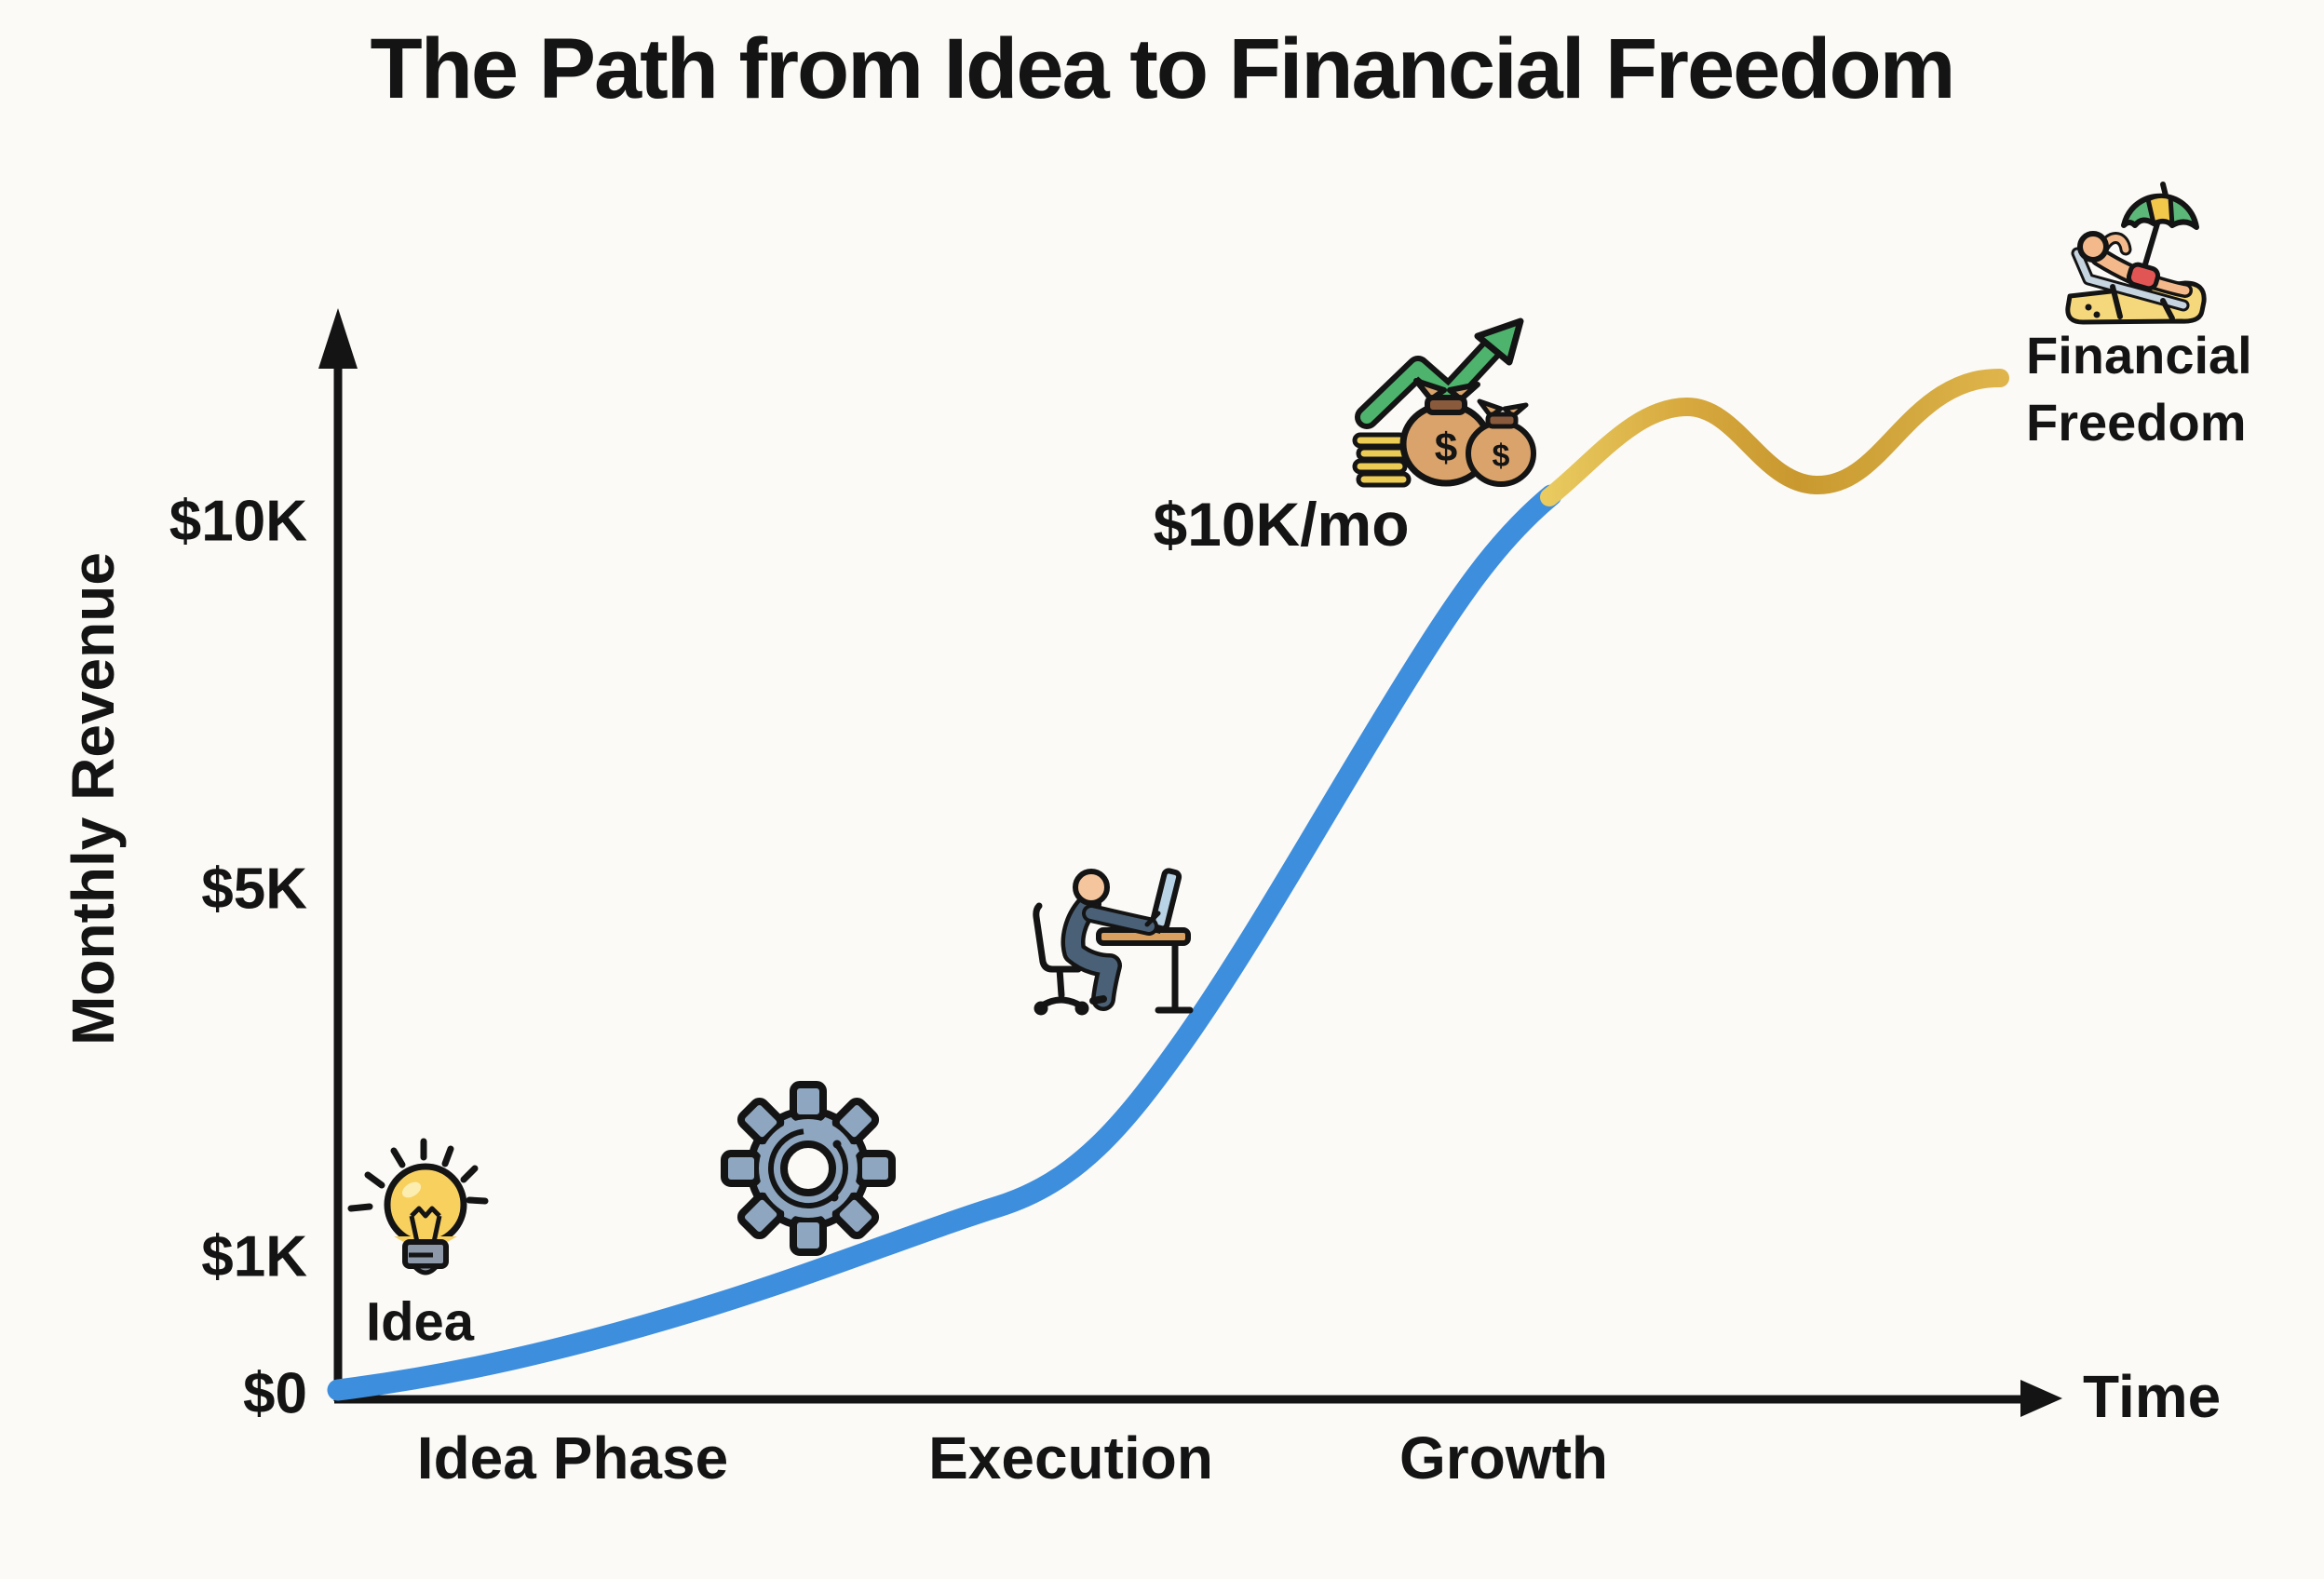 This screenshot has width=2324, height=1579. I want to click on y-axis-arrowhead, so click(338, 338).